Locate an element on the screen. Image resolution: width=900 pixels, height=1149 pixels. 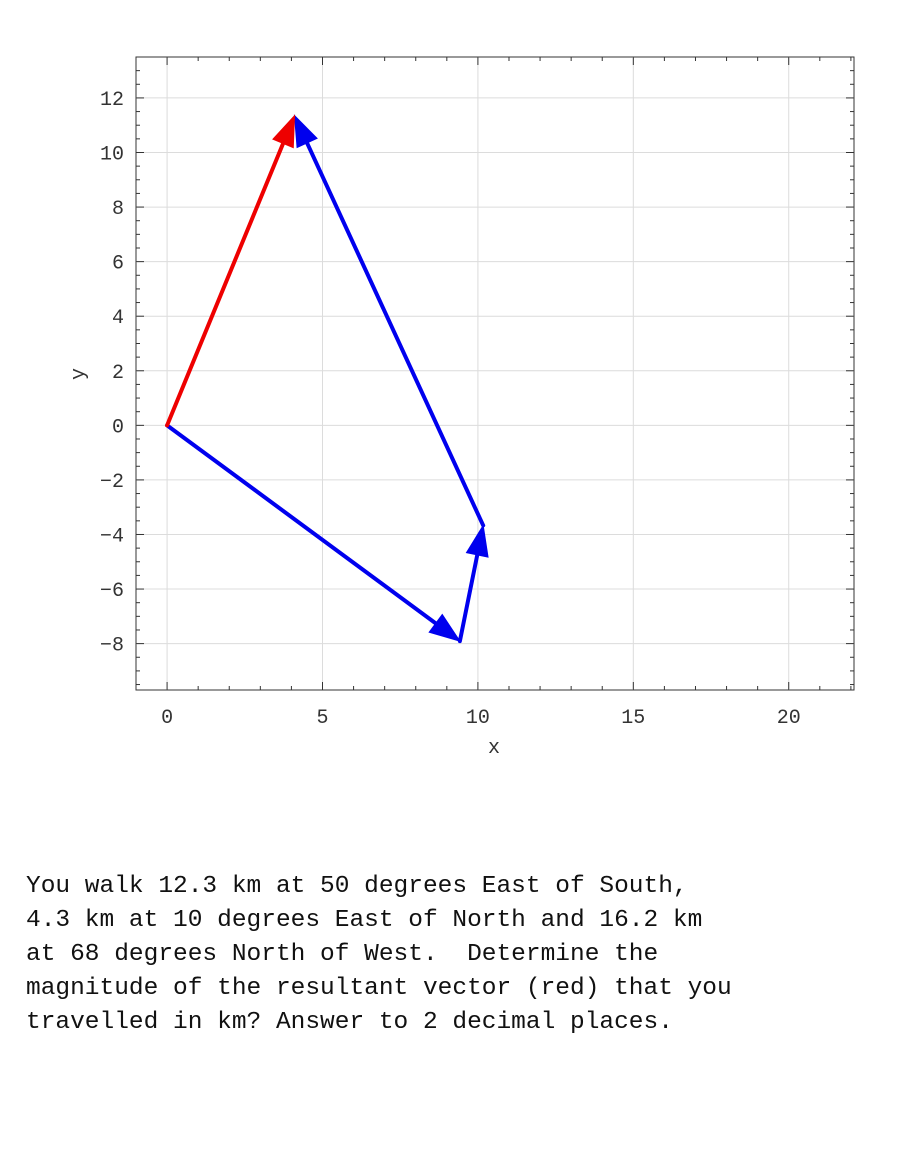
x-tick-label: 5 is located at coordinates (322, 718).